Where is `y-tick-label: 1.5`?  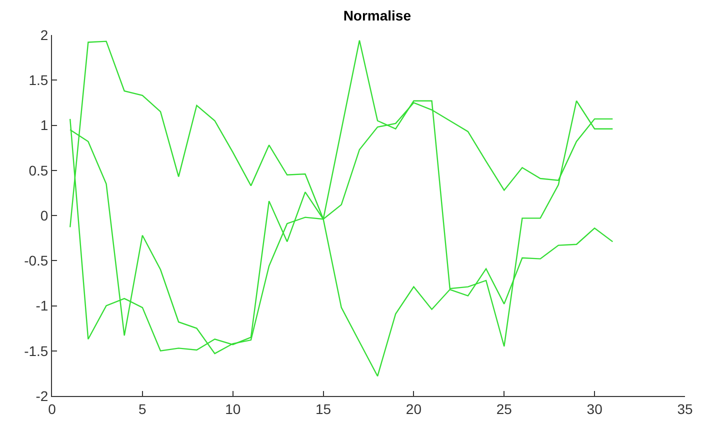 y-tick-label: 1.5 is located at coordinates (38, 80).